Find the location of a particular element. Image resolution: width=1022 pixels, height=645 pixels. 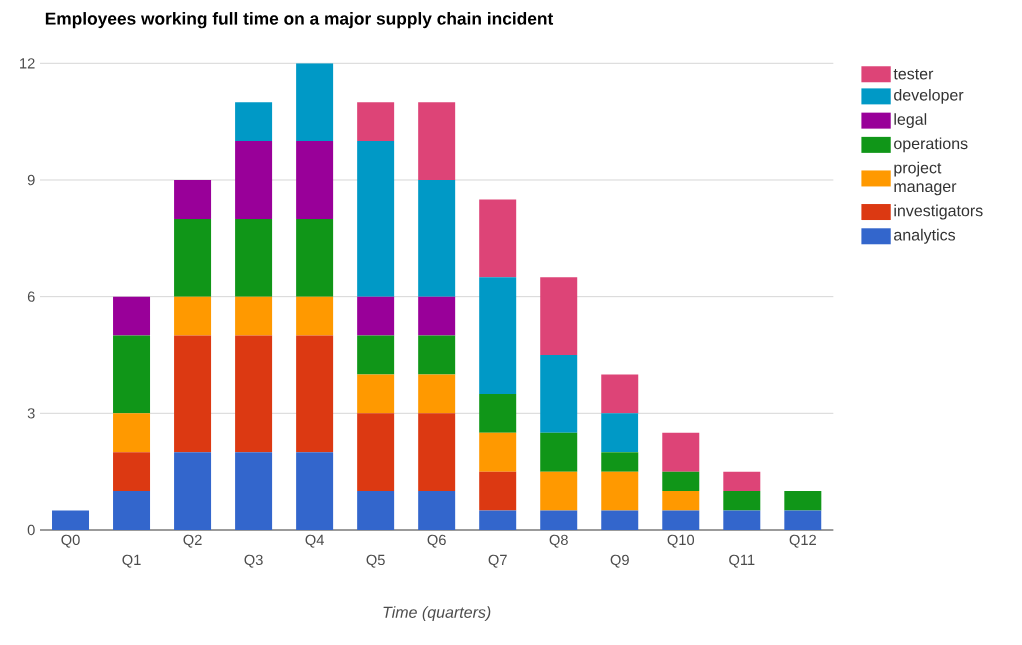

legend-label: legal is located at coordinates (910, 121).